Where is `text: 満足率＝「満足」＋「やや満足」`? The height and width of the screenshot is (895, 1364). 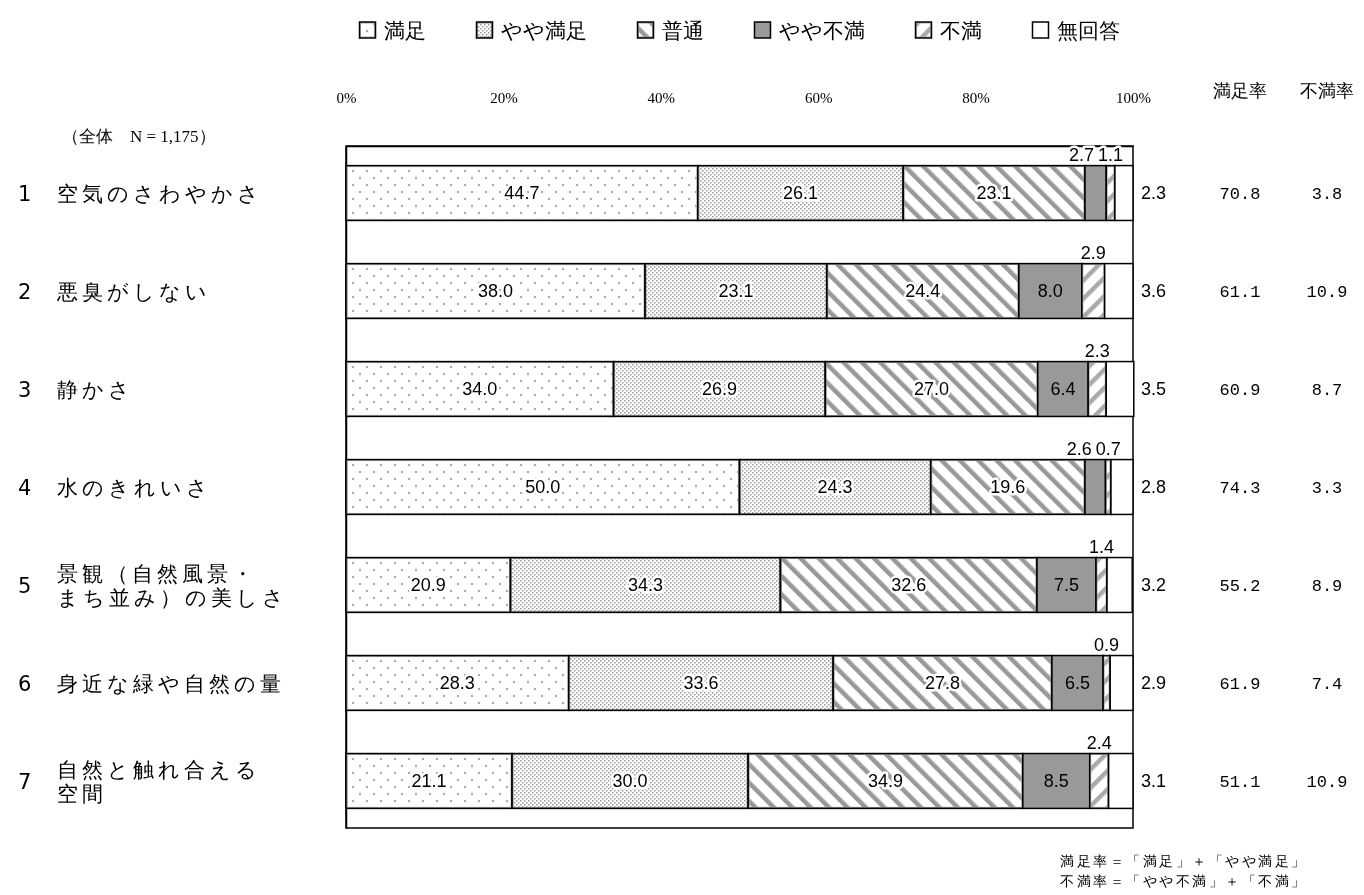
text: 満足率＝「満足」＋「やや満足」 is located at coordinates (1184, 861).